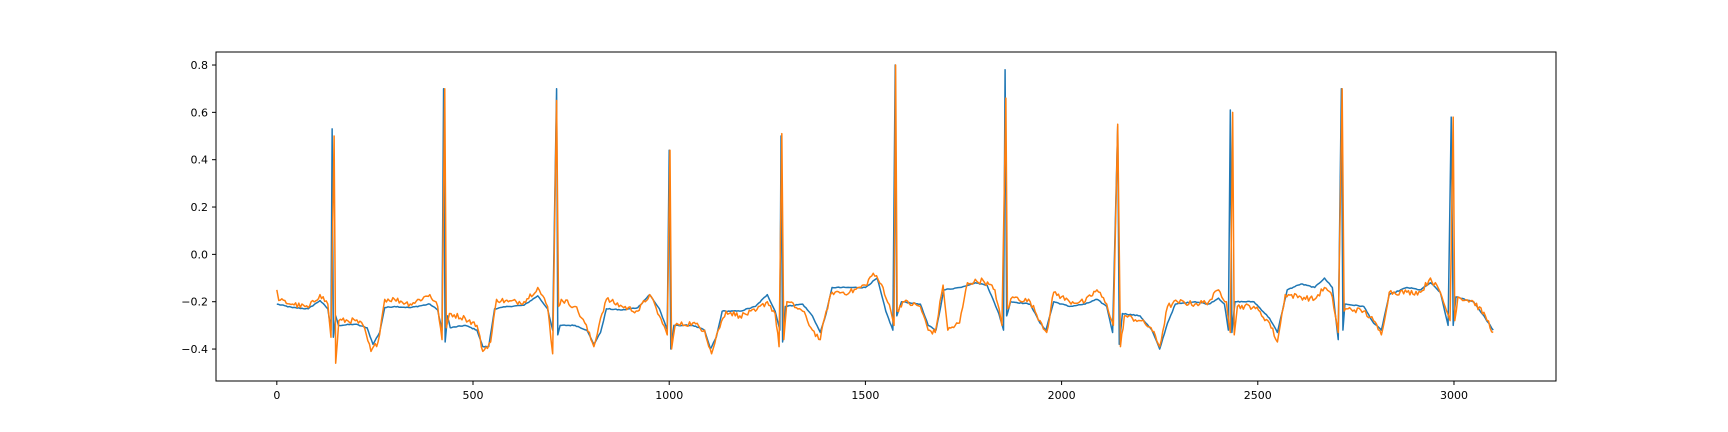 The image size is (1728, 432). I want to click on x-tick-label: 2000, so click(1062, 395).